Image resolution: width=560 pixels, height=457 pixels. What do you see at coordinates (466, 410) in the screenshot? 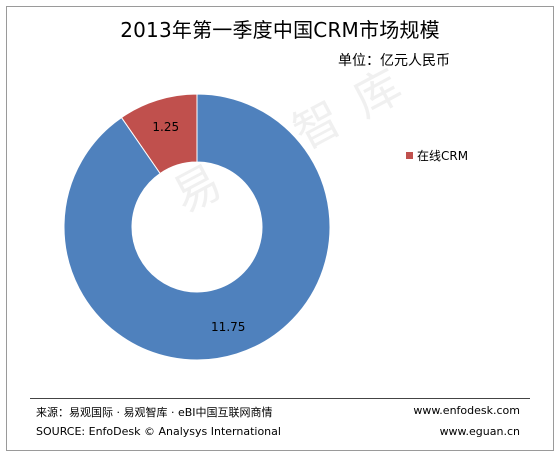
I see `footer-site-enfodesk: www.enfodesk.com` at bounding box center [466, 410].